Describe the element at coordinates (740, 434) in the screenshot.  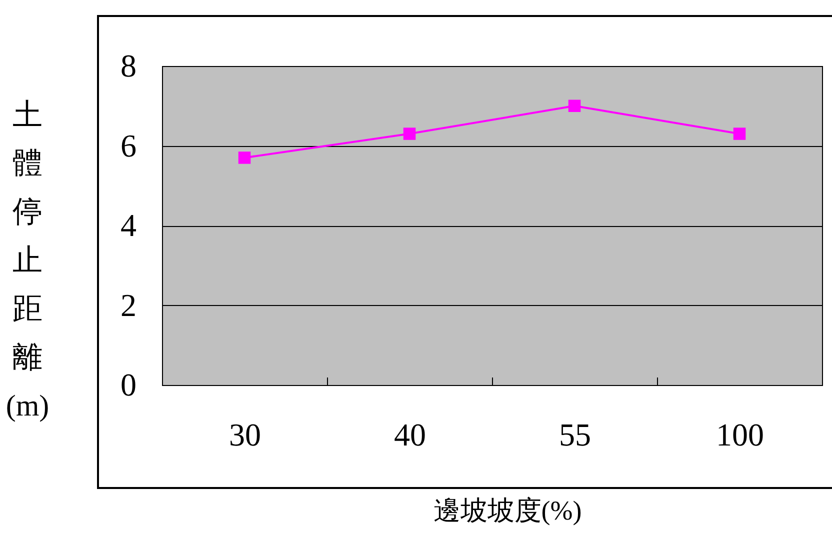
I see `x-tick-label: 100` at that location.